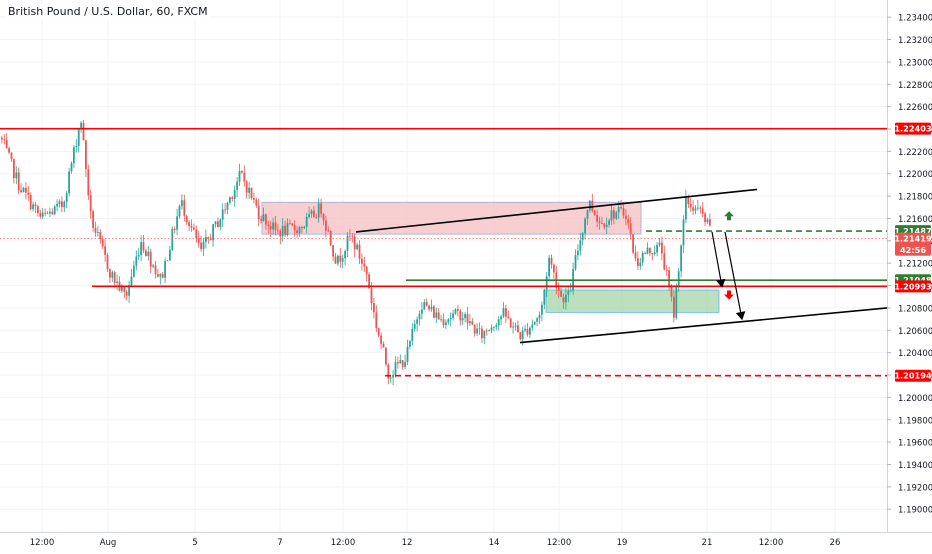 Image resolution: width=932 pixels, height=554 pixels. What do you see at coordinates (915, 488) in the screenshot?
I see `y-tick-label: 1.19200` at bounding box center [915, 488].